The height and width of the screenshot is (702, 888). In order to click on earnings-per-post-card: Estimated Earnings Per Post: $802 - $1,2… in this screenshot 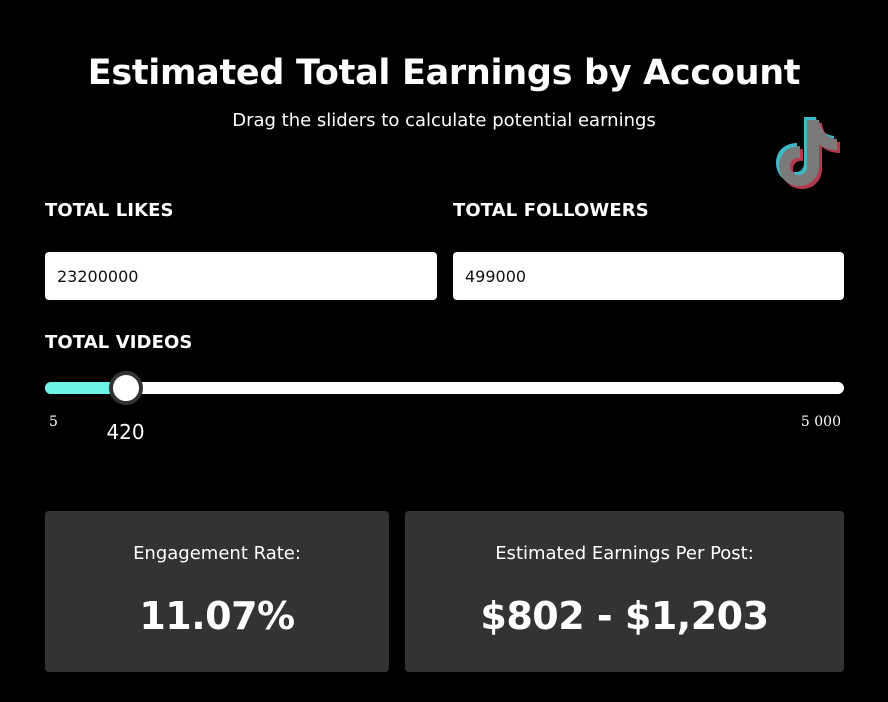, I will do `click(624, 591)`.